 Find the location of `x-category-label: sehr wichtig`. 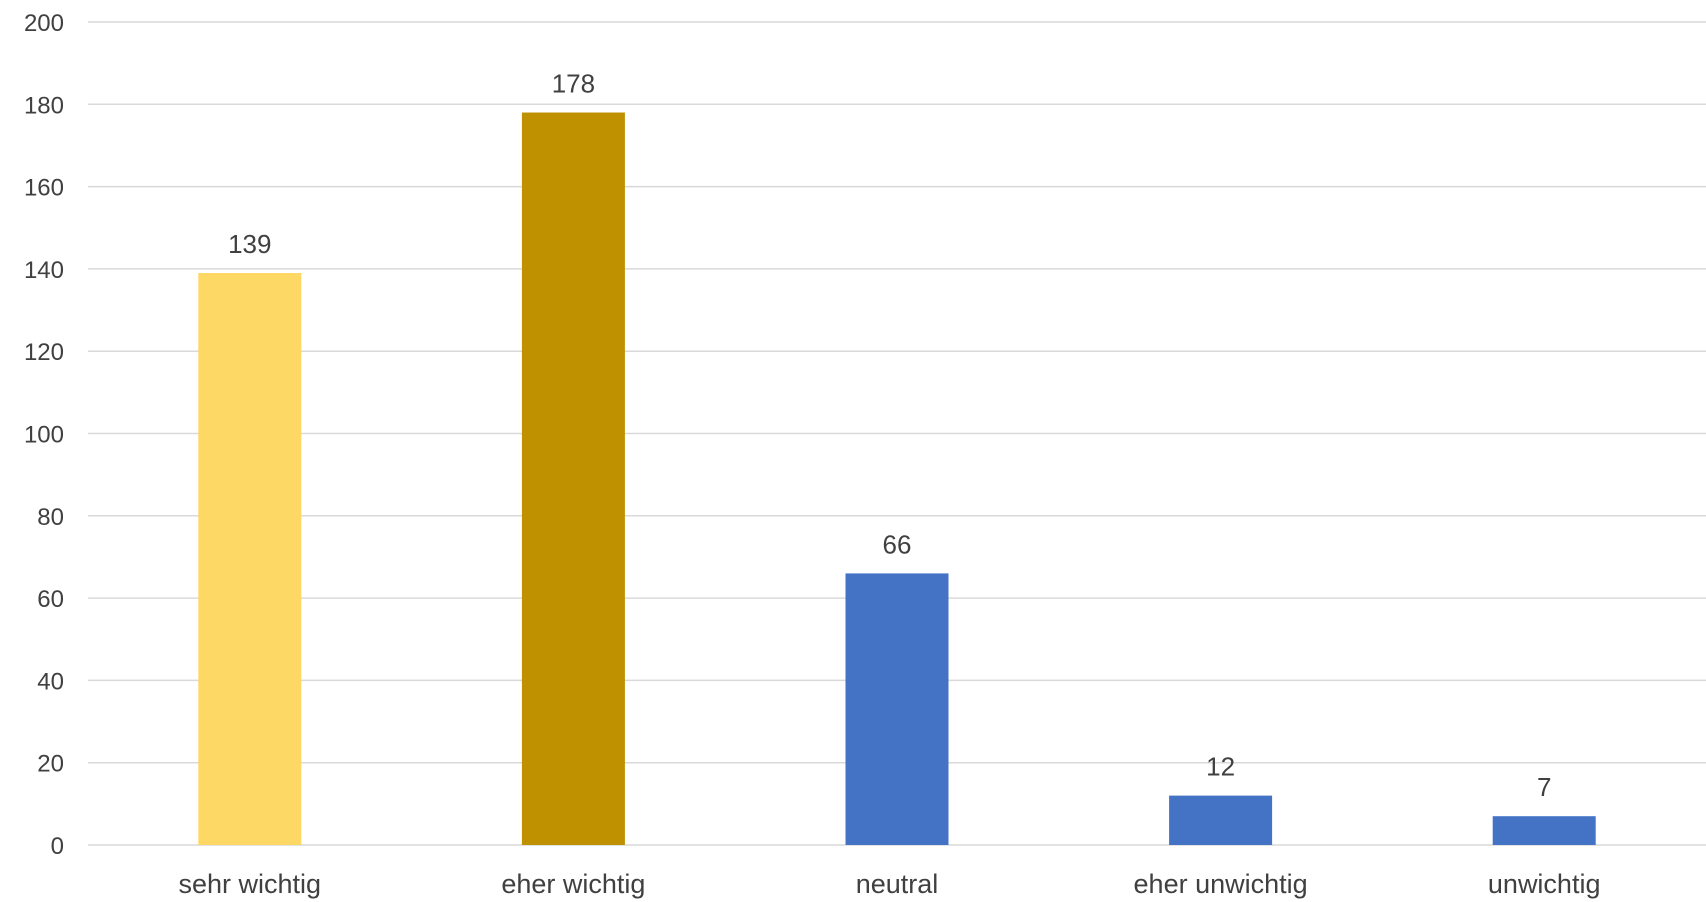

x-category-label: sehr wichtig is located at coordinates (250, 884).